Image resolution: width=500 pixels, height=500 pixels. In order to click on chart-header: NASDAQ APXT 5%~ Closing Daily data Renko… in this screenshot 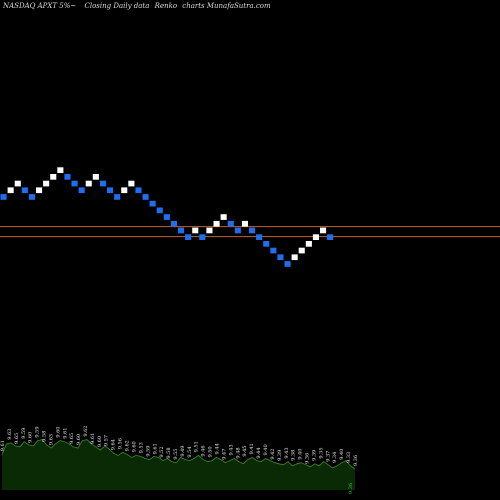, I will do `click(136, 6)`.